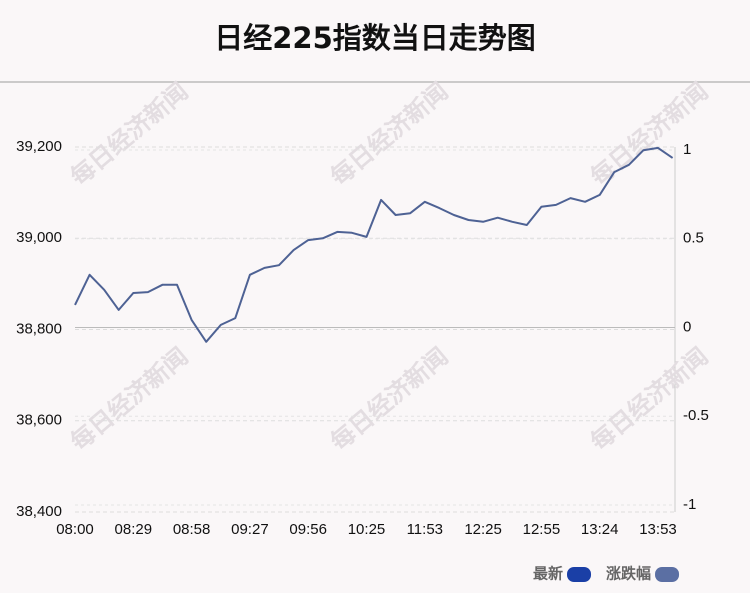 The height and width of the screenshot is (593, 750). Describe the element at coordinates (39, 420) in the screenshot. I see `y-tick-label: 38,600` at that location.